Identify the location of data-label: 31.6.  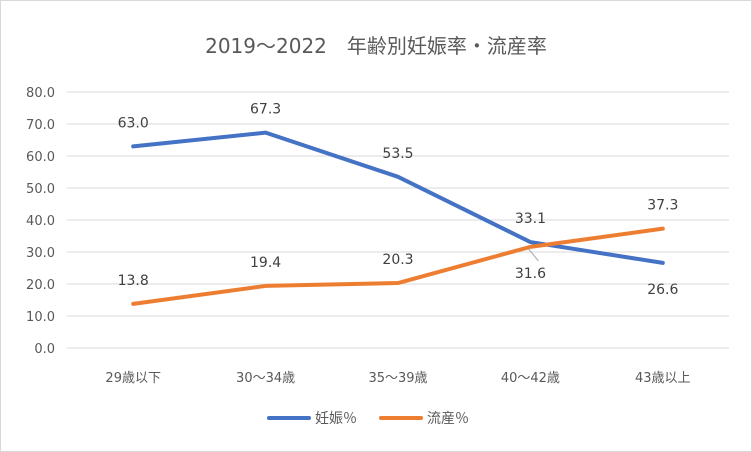
(530, 274).